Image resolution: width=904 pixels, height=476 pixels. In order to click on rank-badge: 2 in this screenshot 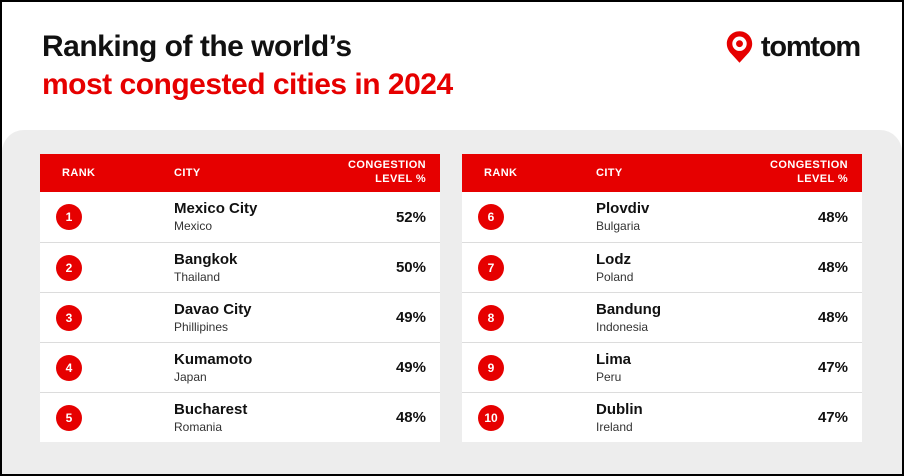, I will do `click(69, 267)`.